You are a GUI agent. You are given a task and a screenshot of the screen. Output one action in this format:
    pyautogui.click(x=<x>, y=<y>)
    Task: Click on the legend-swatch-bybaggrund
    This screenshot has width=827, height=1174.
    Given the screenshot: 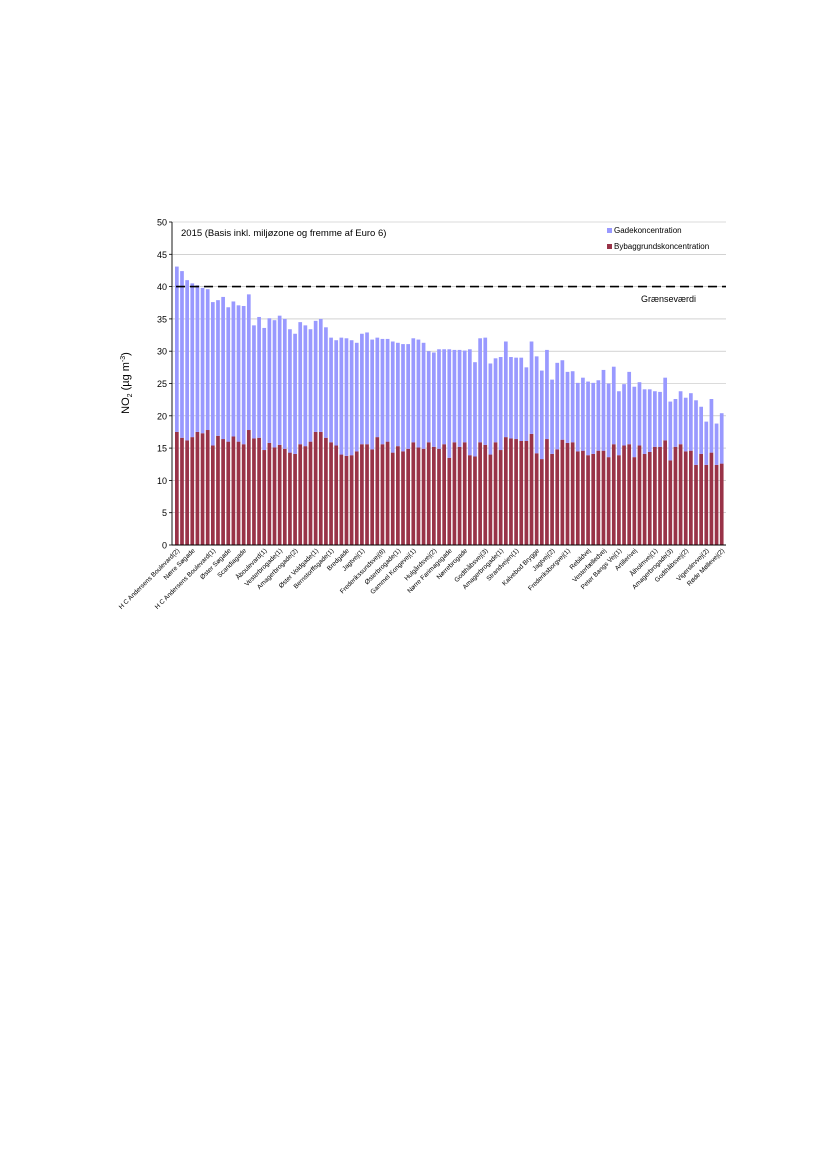 What is the action you would take?
    pyautogui.click(x=609, y=246)
    